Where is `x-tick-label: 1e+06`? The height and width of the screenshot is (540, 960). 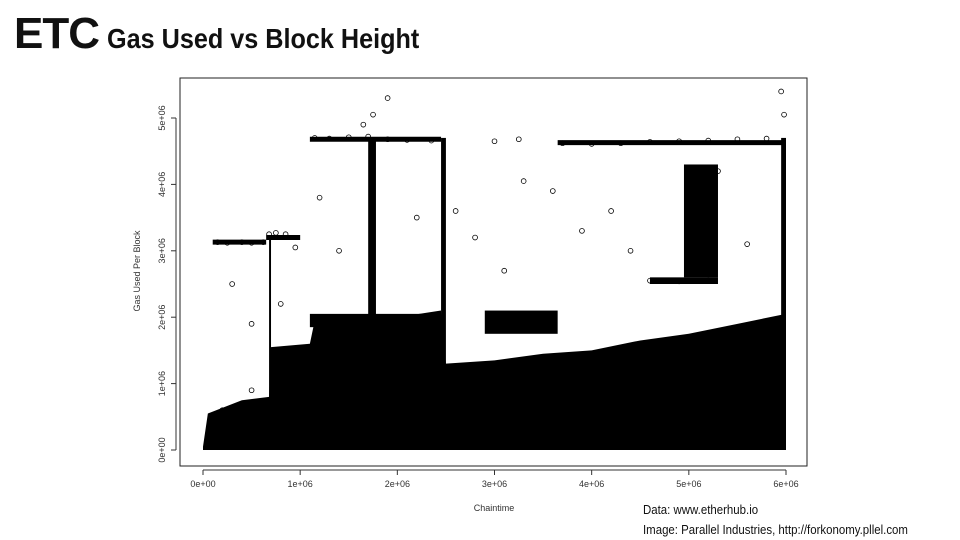
x-tick-label: 1e+06 is located at coordinates (300, 484).